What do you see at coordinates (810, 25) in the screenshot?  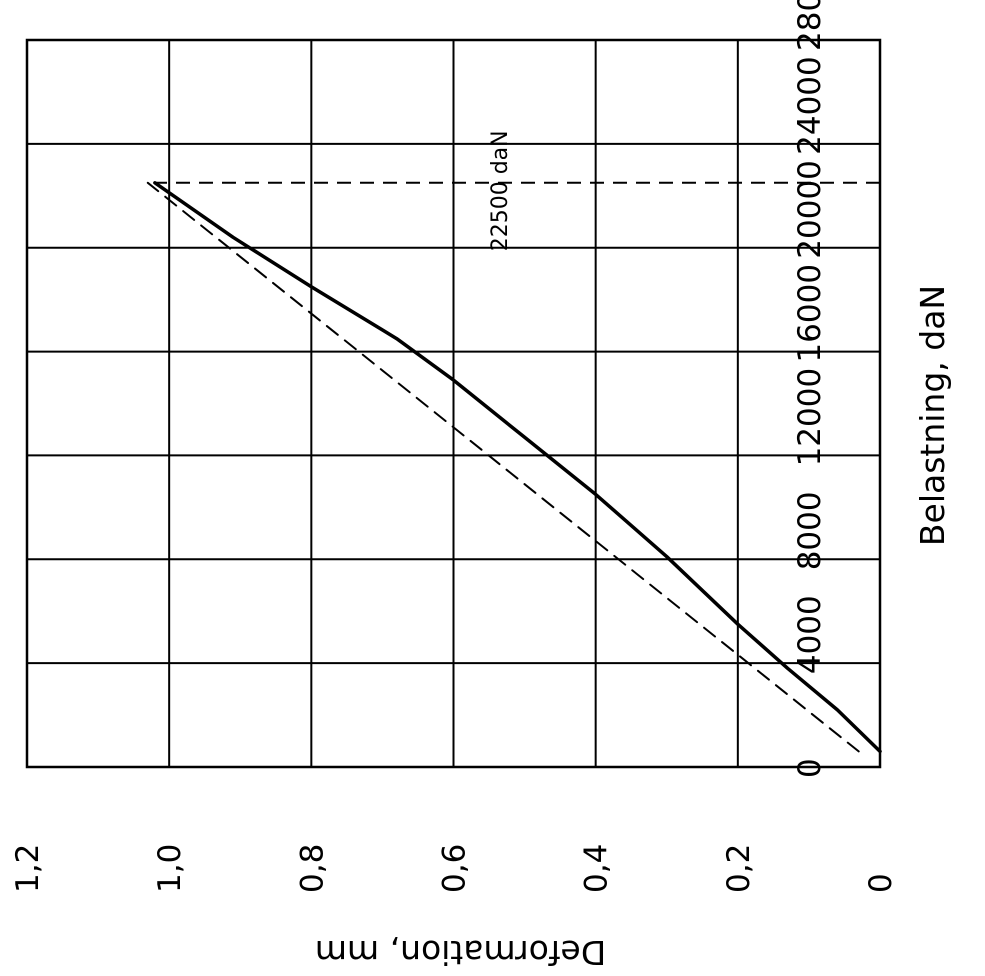 I see `load-tick-label: 28000` at bounding box center [810, 25].